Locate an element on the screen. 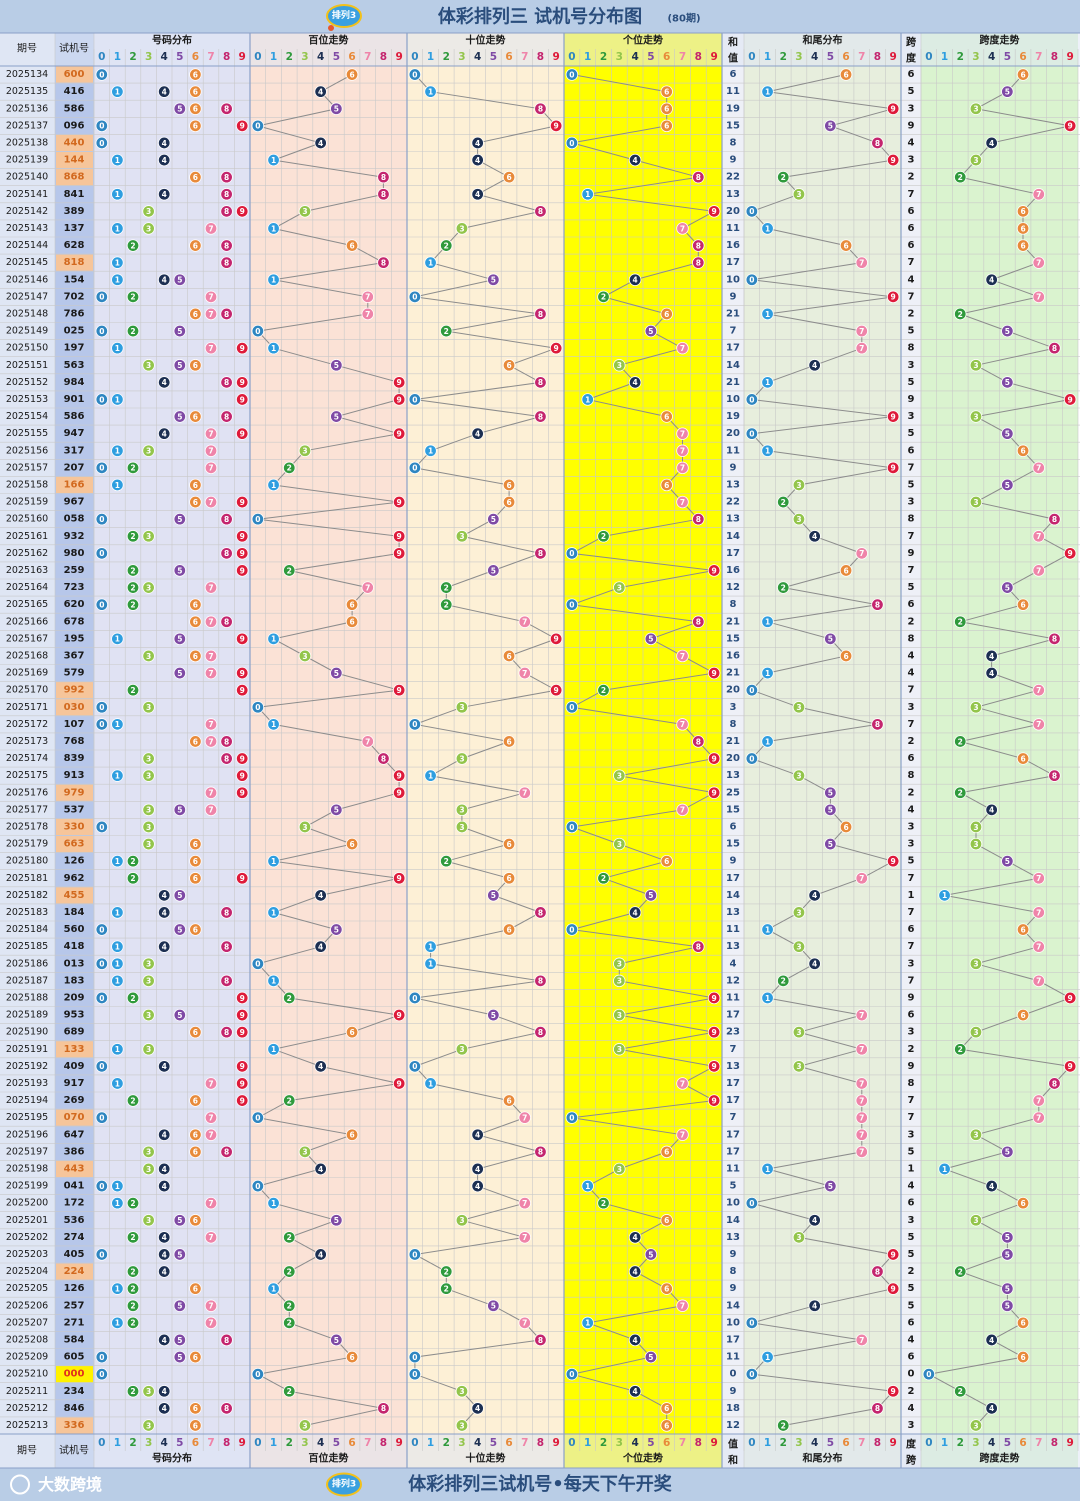  row-2025166: 2025166 678 6 7 8 6 7 8 21 1 2 2 is located at coordinates (486, 621).